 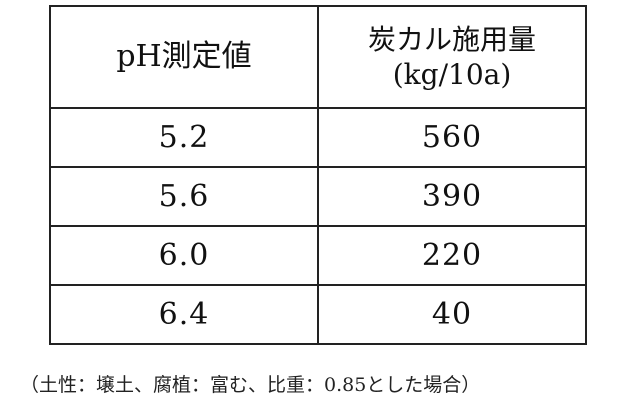 I want to click on table-row: 6.4 40, so click(x=318, y=314).